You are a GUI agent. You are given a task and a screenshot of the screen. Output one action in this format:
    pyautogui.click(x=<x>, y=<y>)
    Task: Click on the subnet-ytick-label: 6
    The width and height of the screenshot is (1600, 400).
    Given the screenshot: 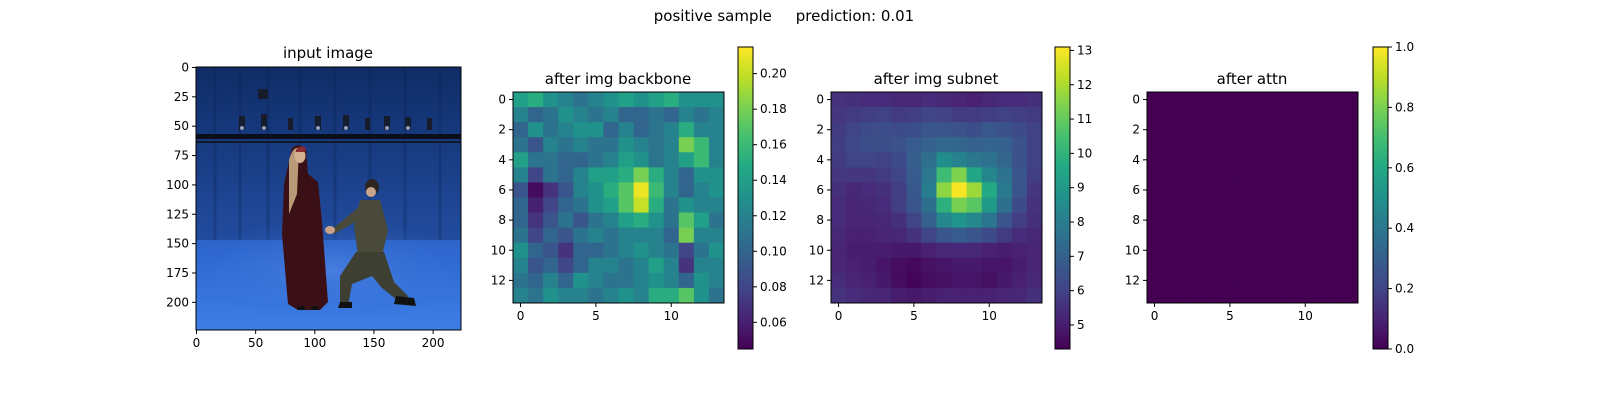 What is the action you would take?
    pyautogui.click(x=820, y=190)
    